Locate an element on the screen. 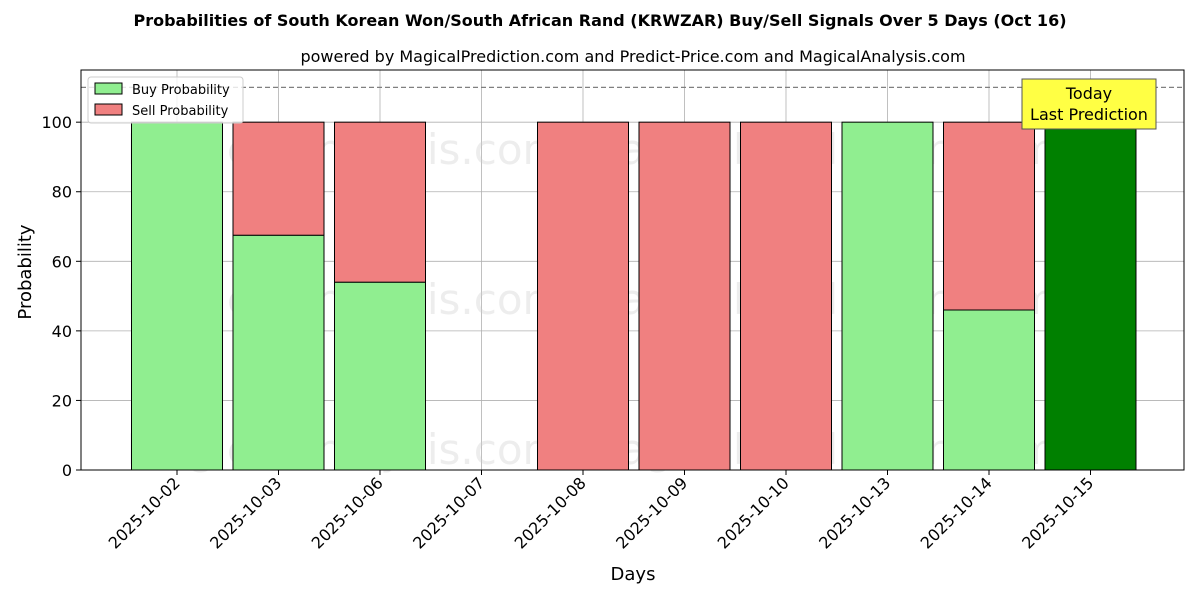  y-tick-label: 60 is located at coordinates (62, 261).